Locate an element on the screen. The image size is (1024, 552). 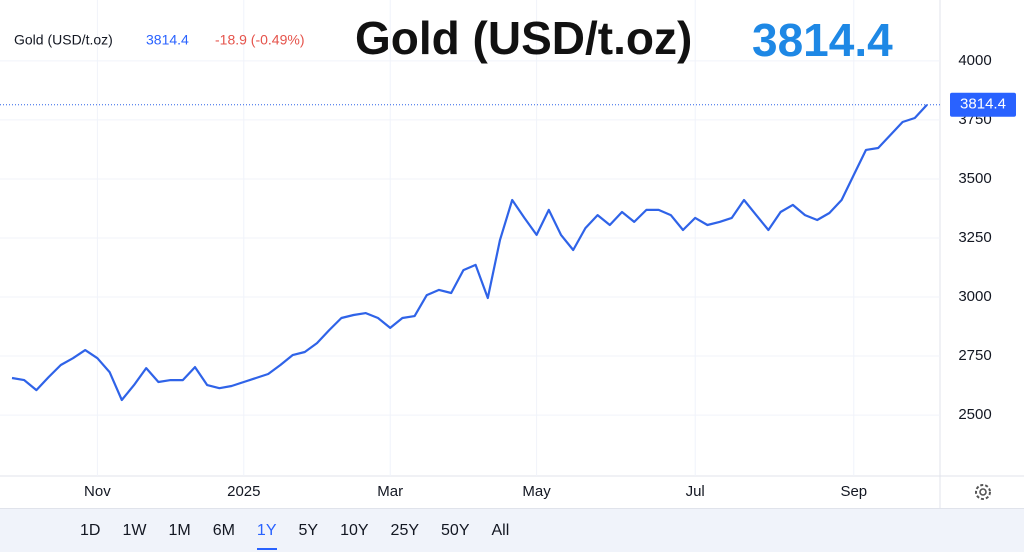
range-bar: 1D 1W 1M 6M 1Y 5Y 10Y 25Y 50Y All is located at coordinates (512, 530).